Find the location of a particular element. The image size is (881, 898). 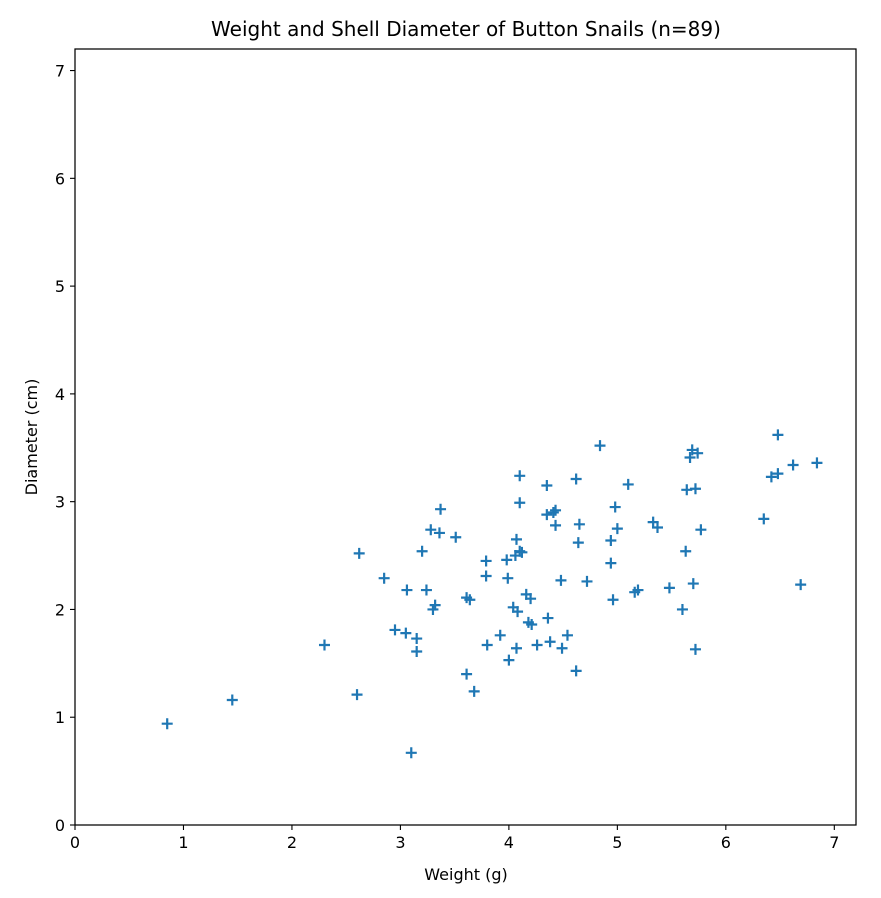

y-axis-ticks: 0 1 2 3 4 5 6 7 is located at coordinates (65, 448).